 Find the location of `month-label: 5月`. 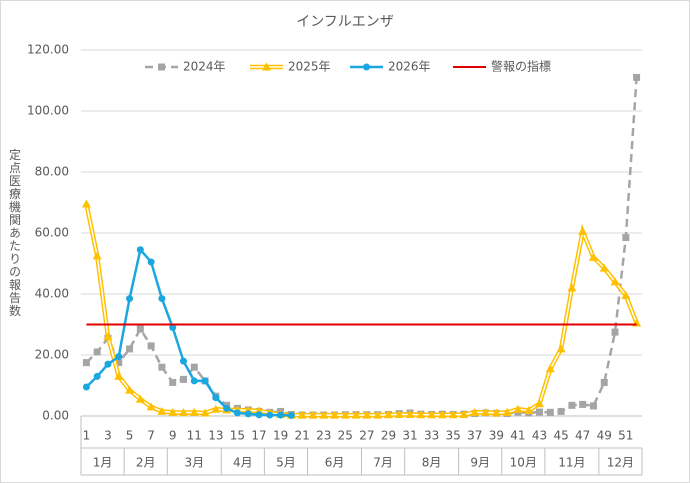

month-label: 5月 is located at coordinates (286, 463).